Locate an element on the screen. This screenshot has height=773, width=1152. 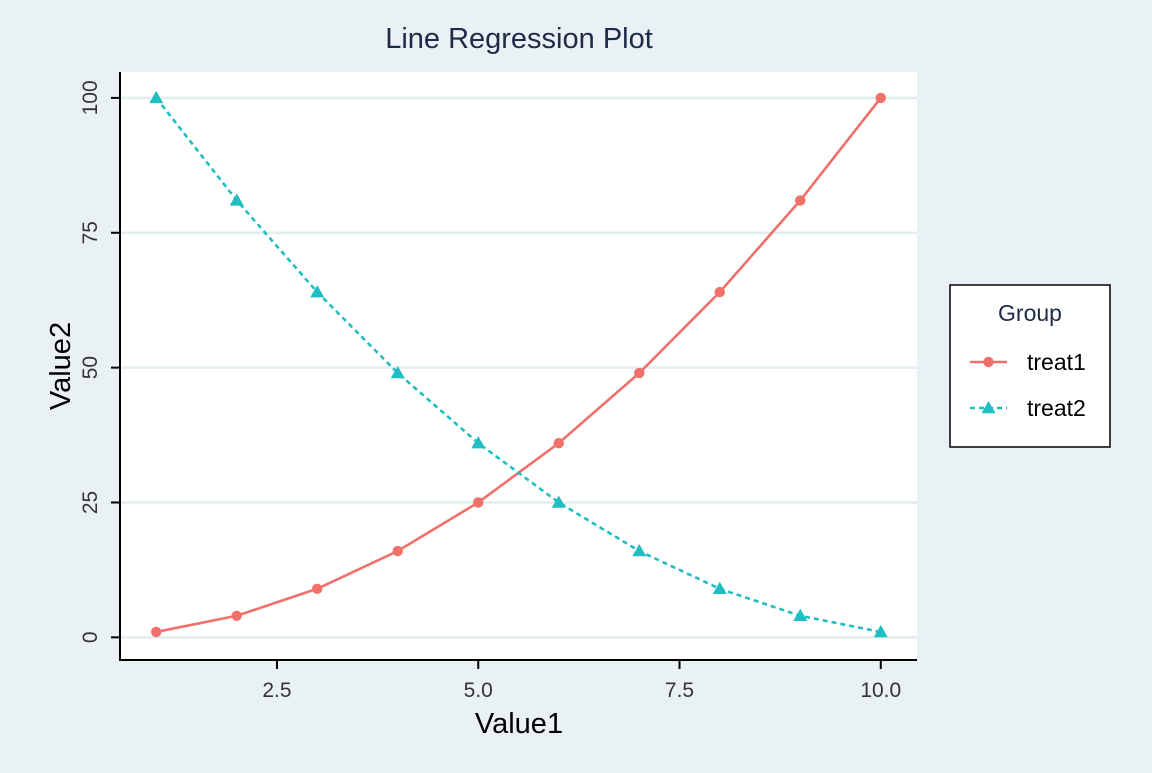
legend-title: Group is located at coordinates (1030, 313).